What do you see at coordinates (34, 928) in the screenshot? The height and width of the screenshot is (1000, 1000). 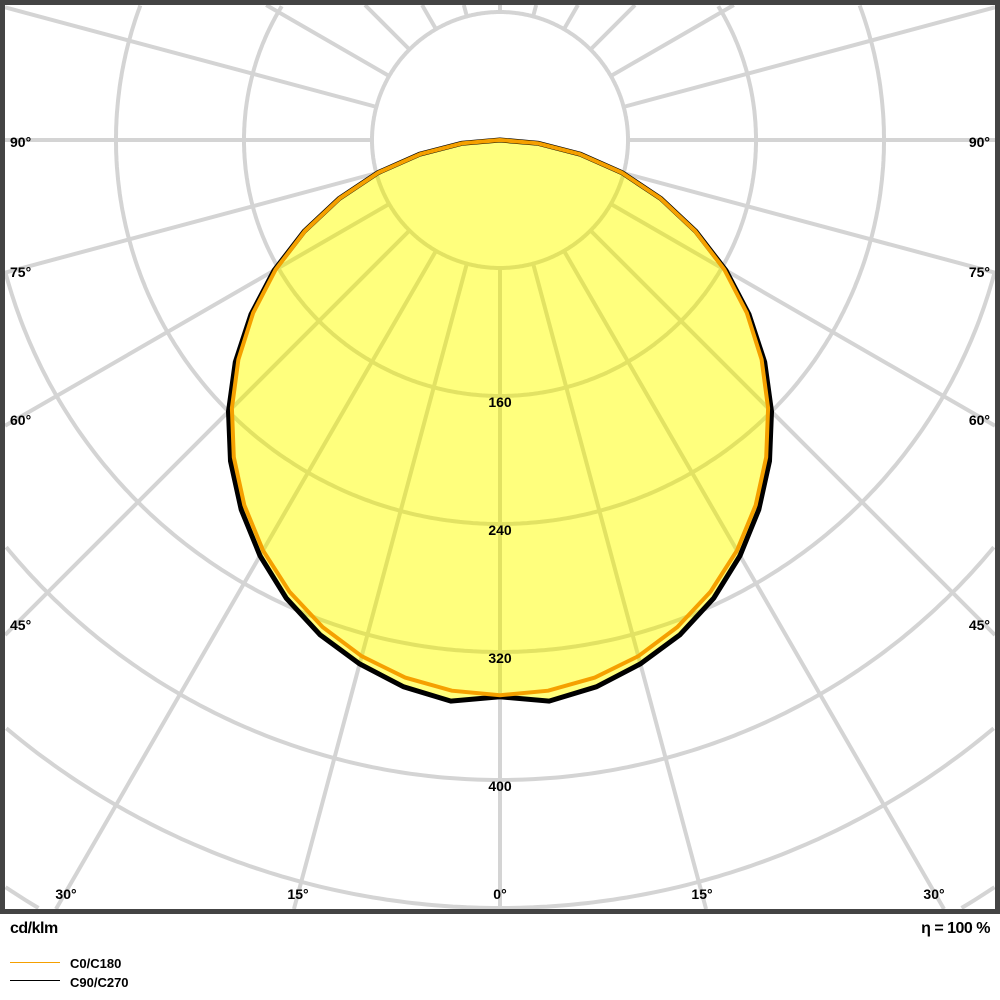 I see `unit-label: cd/klm` at bounding box center [34, 928].